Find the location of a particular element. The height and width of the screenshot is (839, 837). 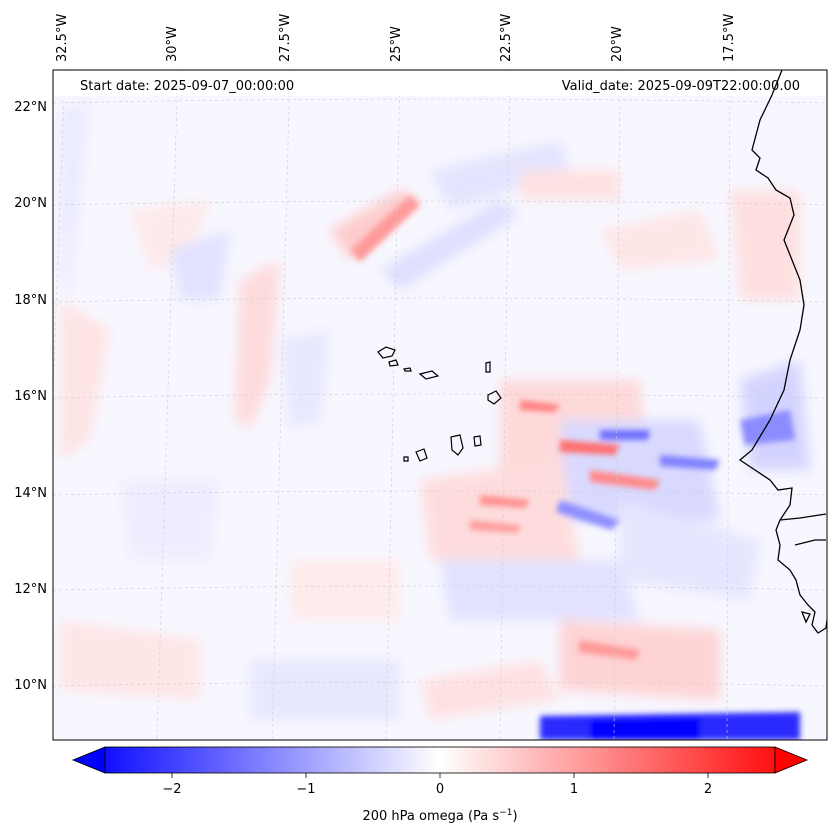

colorbar-tick-label: −2 is located at coordinates (171, 789).